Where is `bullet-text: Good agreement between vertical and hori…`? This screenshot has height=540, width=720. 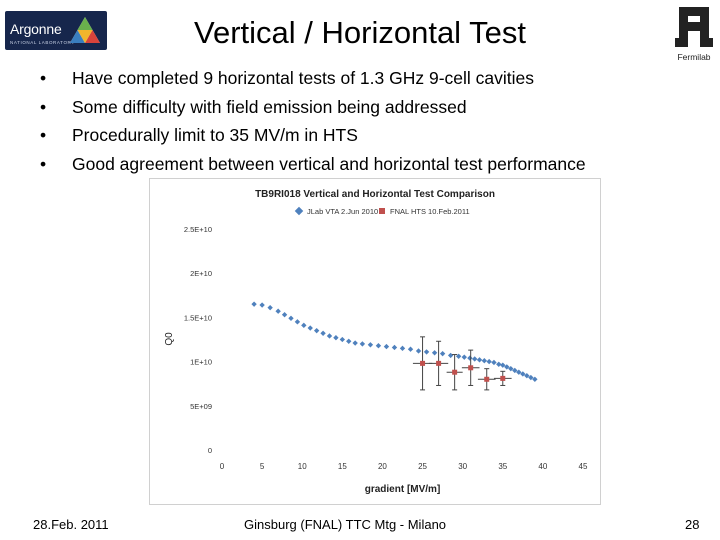
bullet-text: Good agreement between vertical and hori… is located at coordinates (329, 163).